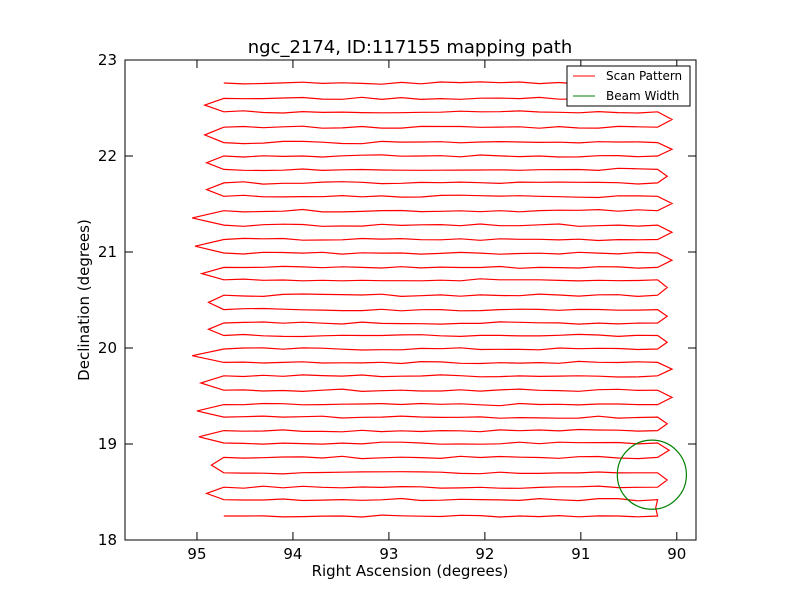  I want to click on y-axis-label: Declination (degrees), so click(84, 300).